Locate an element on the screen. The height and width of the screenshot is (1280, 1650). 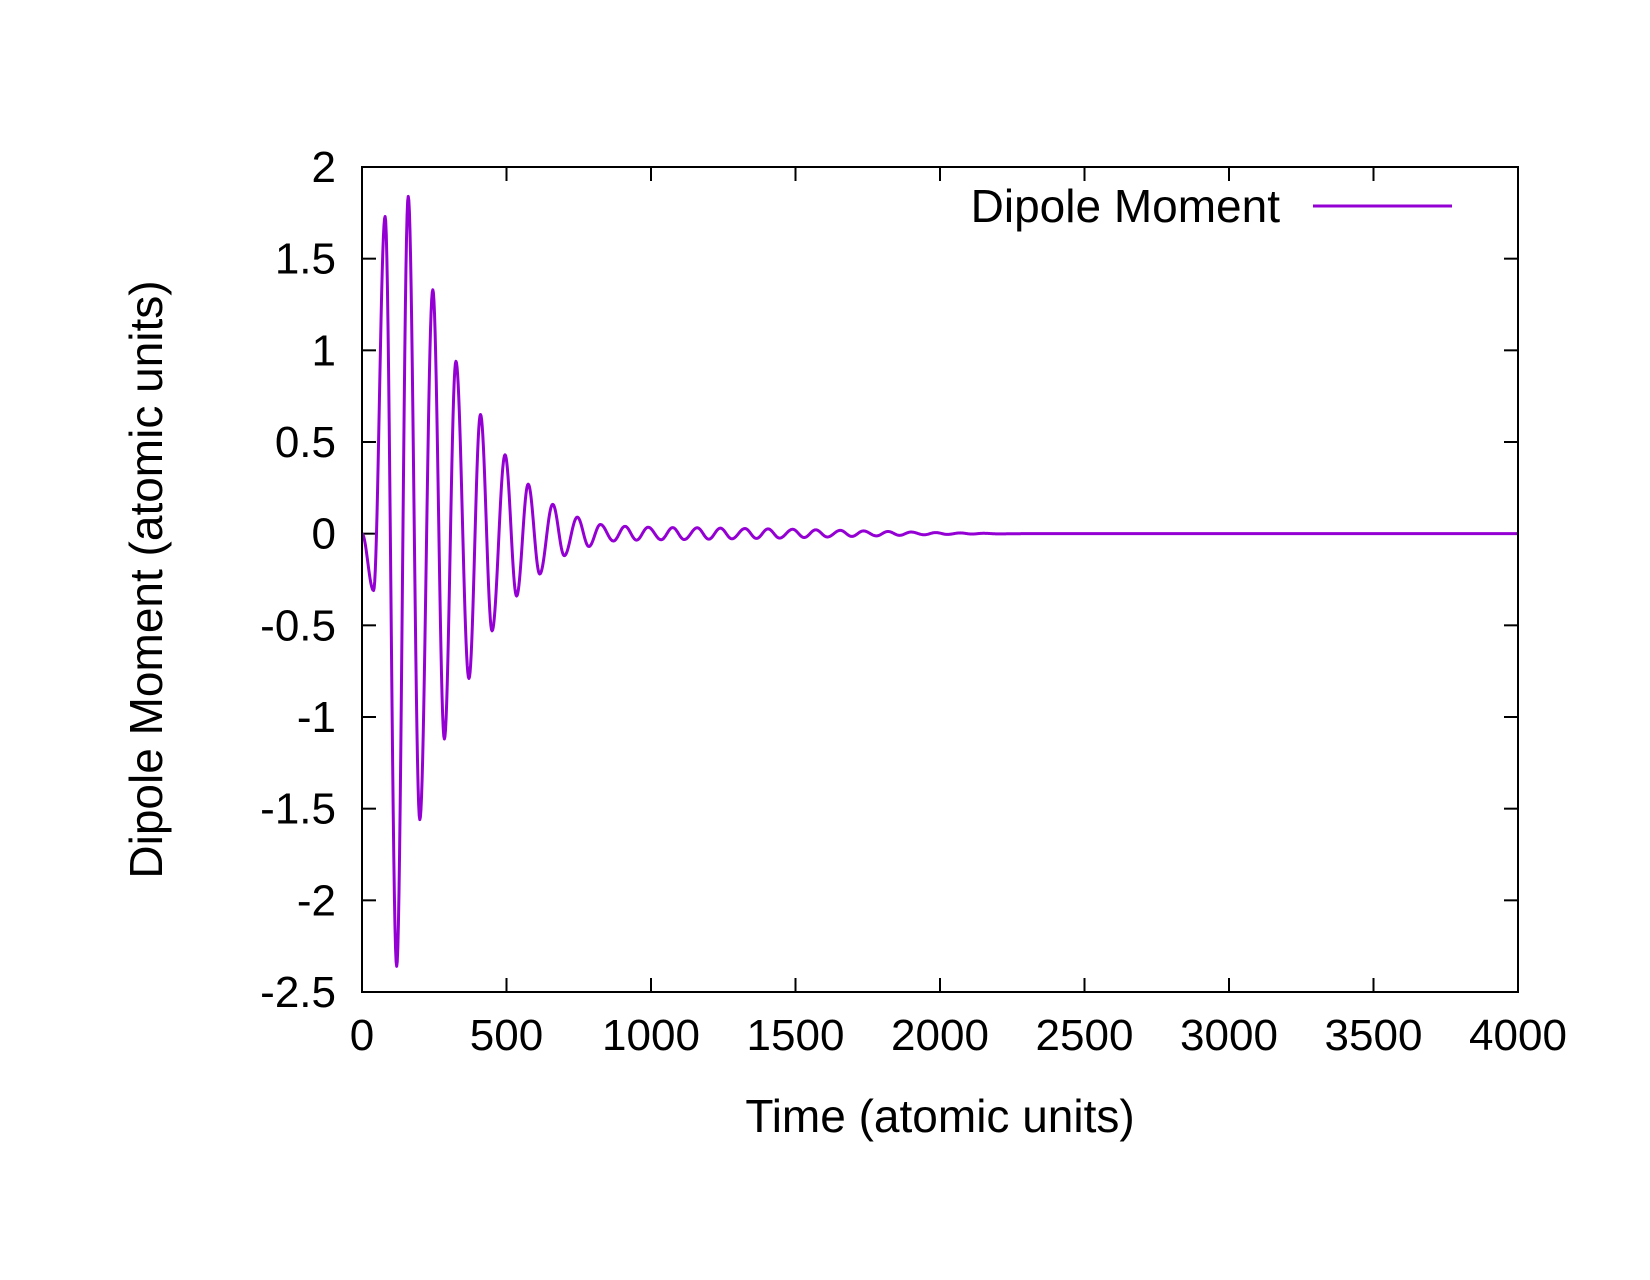
y-tick-label: 1.5 is located at coordinates (305, 259).